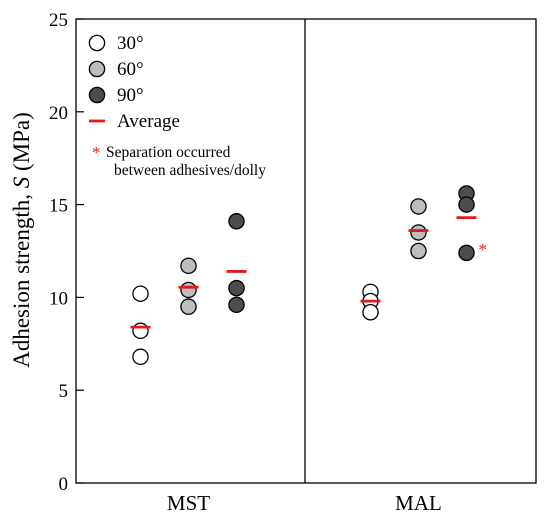 The width and height of the screenshot is (550, 521). What do you see at coordinates (58, 20) in the screenshot?
I see `y-tick-label: 25` at bounding box center [58, 20].